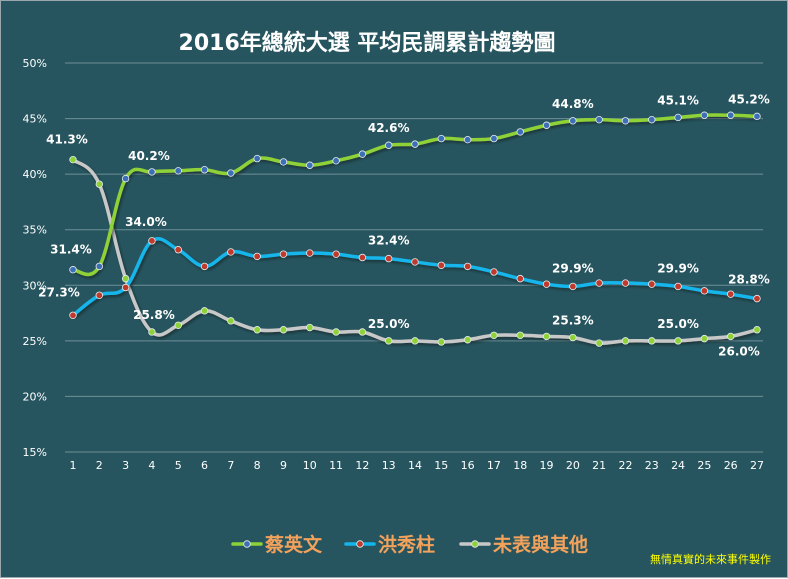 The width and height of the screenshot is (788, 579). Describe the element at coordinates (520, 465) in the screenshot. I see `x-tick-label: 18` at that location.